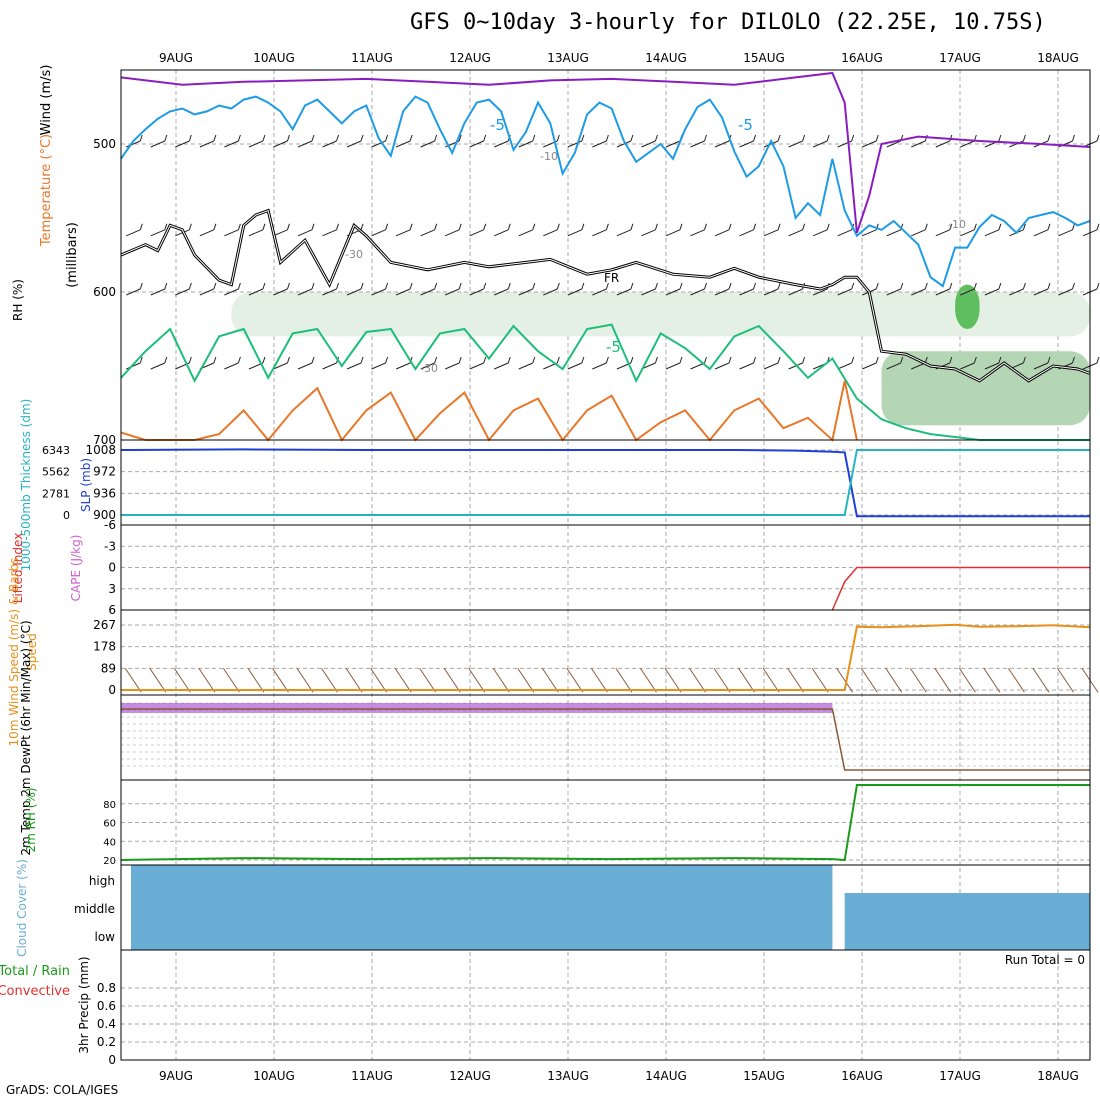 The image size is (1100, 1100). What do you see at coordinates (76, 568) in the screenshot?
I see `cape-axis-label: CAPE (J/kg)` at bounding box center [76, 568].